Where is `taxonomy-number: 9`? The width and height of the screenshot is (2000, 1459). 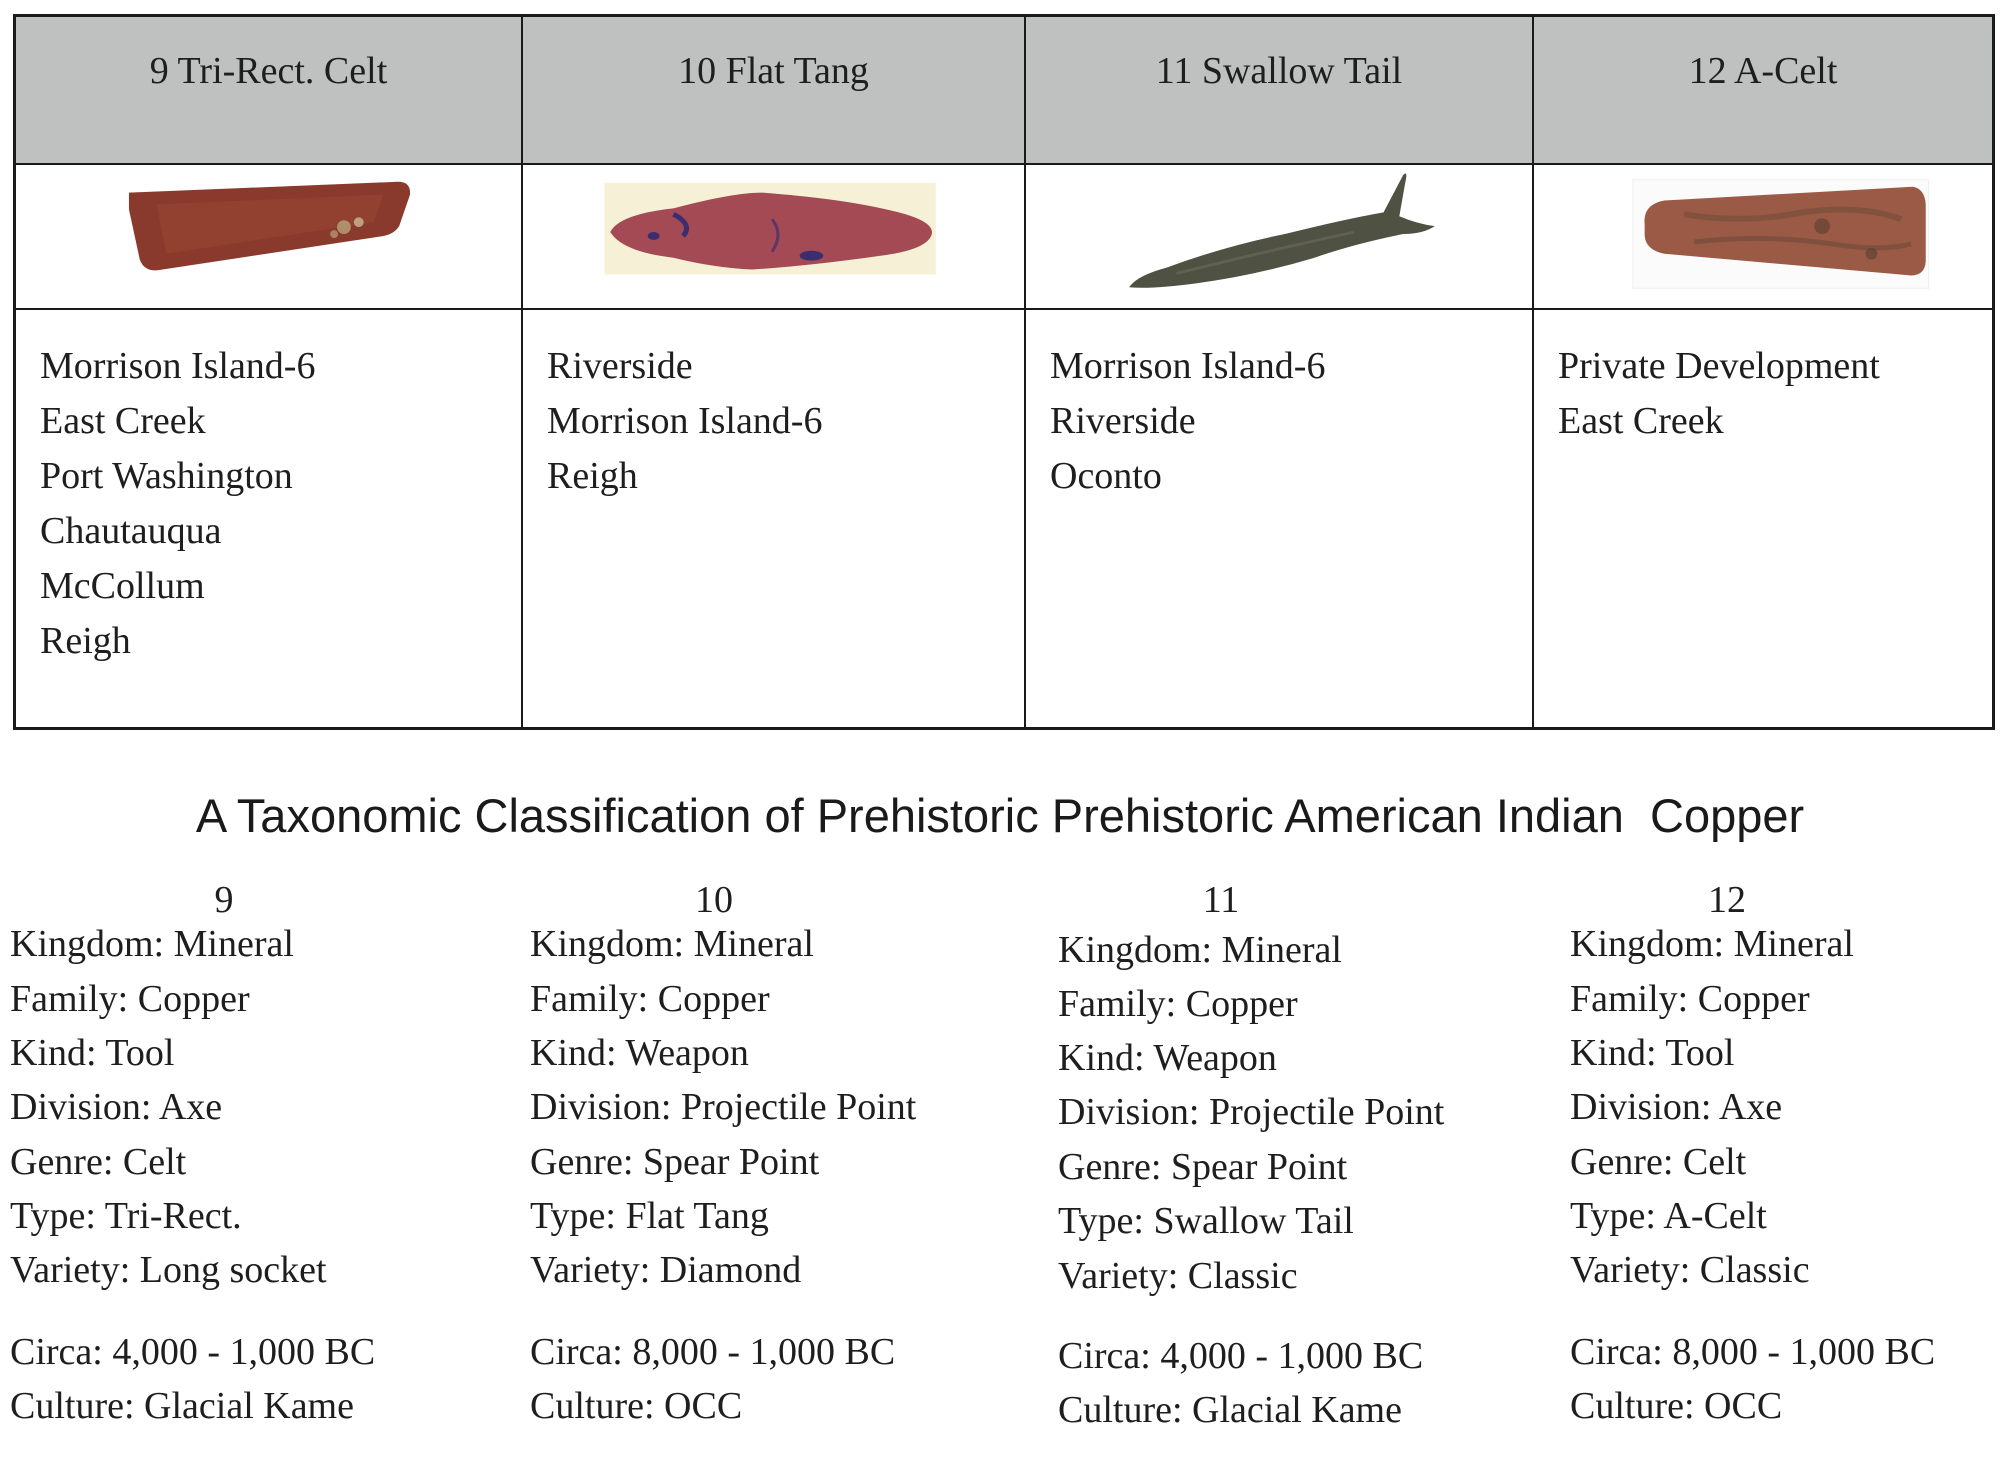
taxonomy-number: 9 is located at coordinates (224, 900).